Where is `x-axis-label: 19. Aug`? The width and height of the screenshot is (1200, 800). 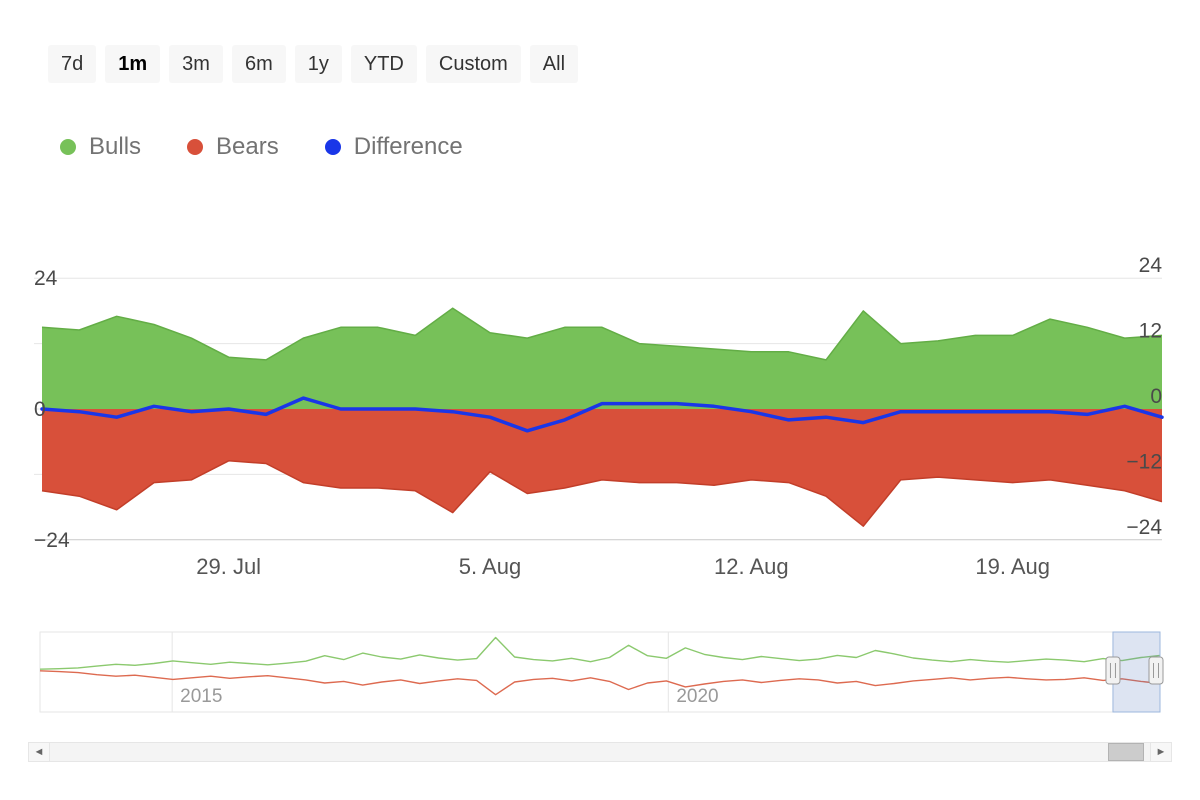
x-axis-label: 19. Aug is located at coordinates (1012, 566).